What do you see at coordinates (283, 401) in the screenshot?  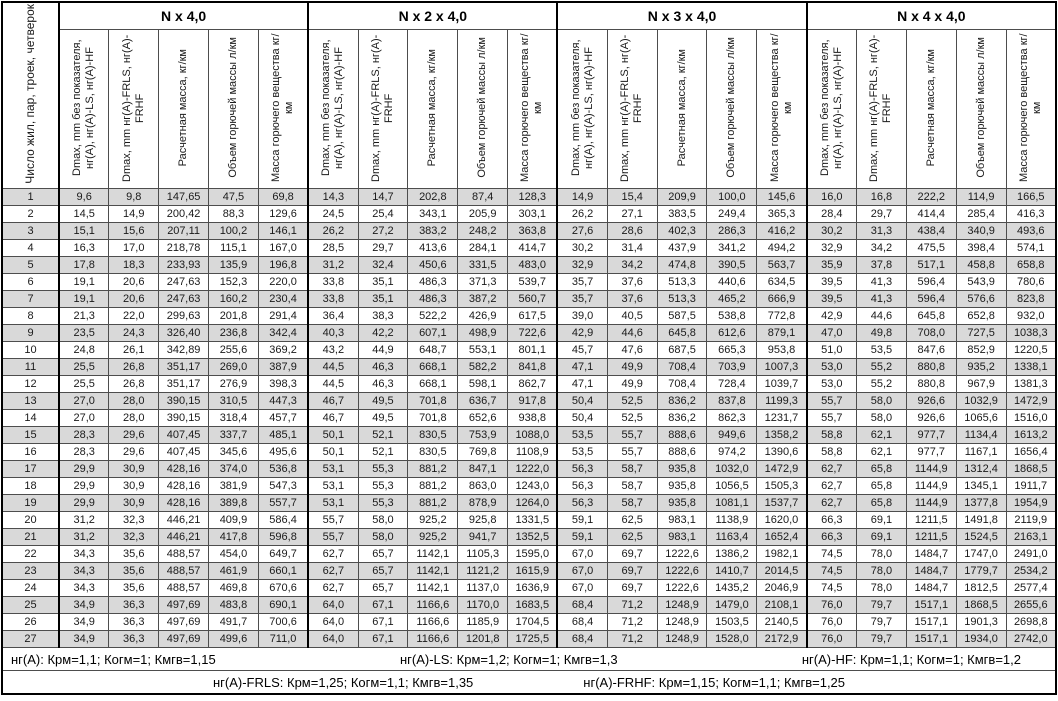 I see `cell: 447,3` at bounding box center [283, 401].